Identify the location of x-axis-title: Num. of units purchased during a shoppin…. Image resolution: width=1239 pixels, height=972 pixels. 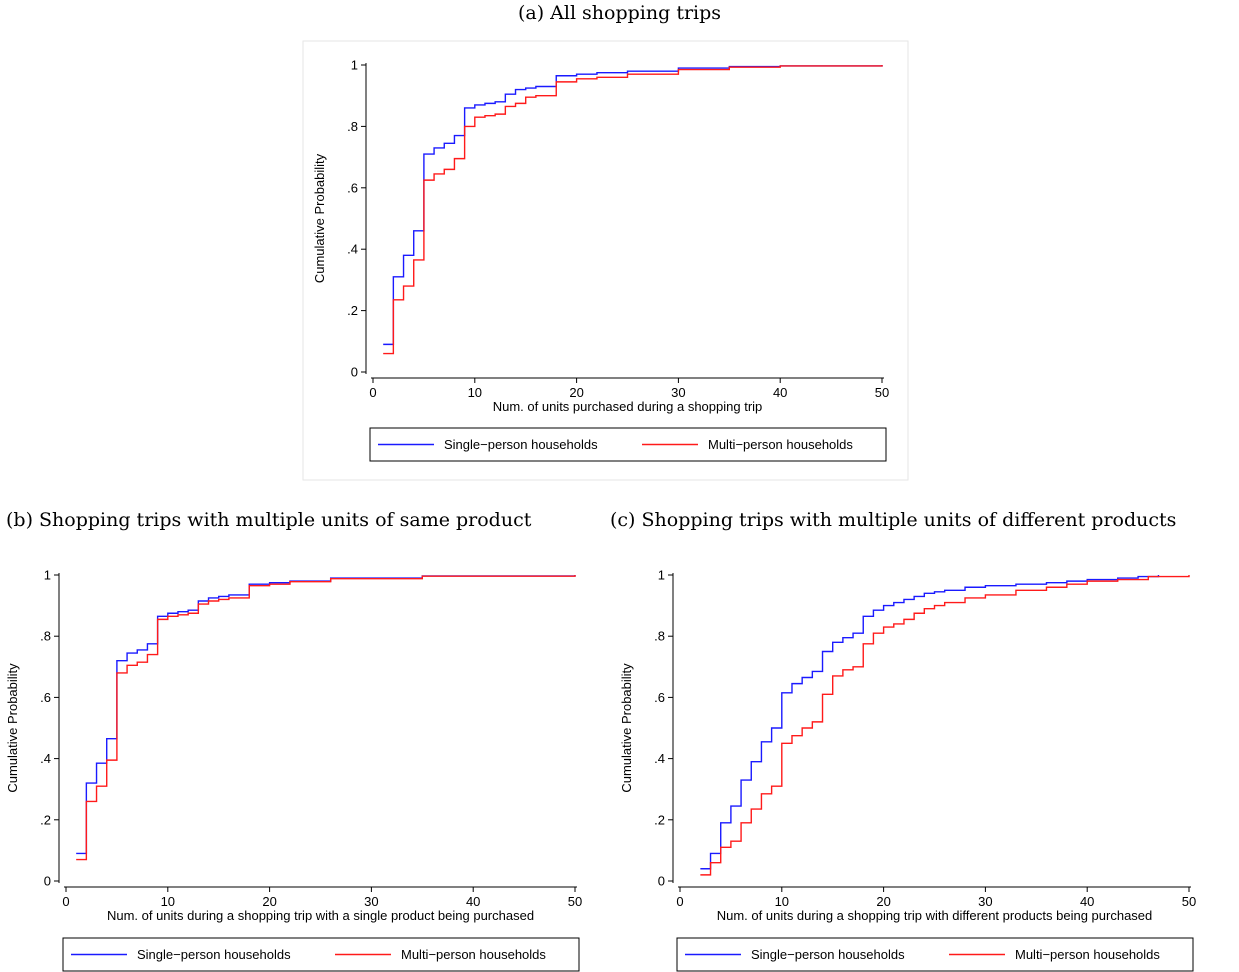
(628, 406).